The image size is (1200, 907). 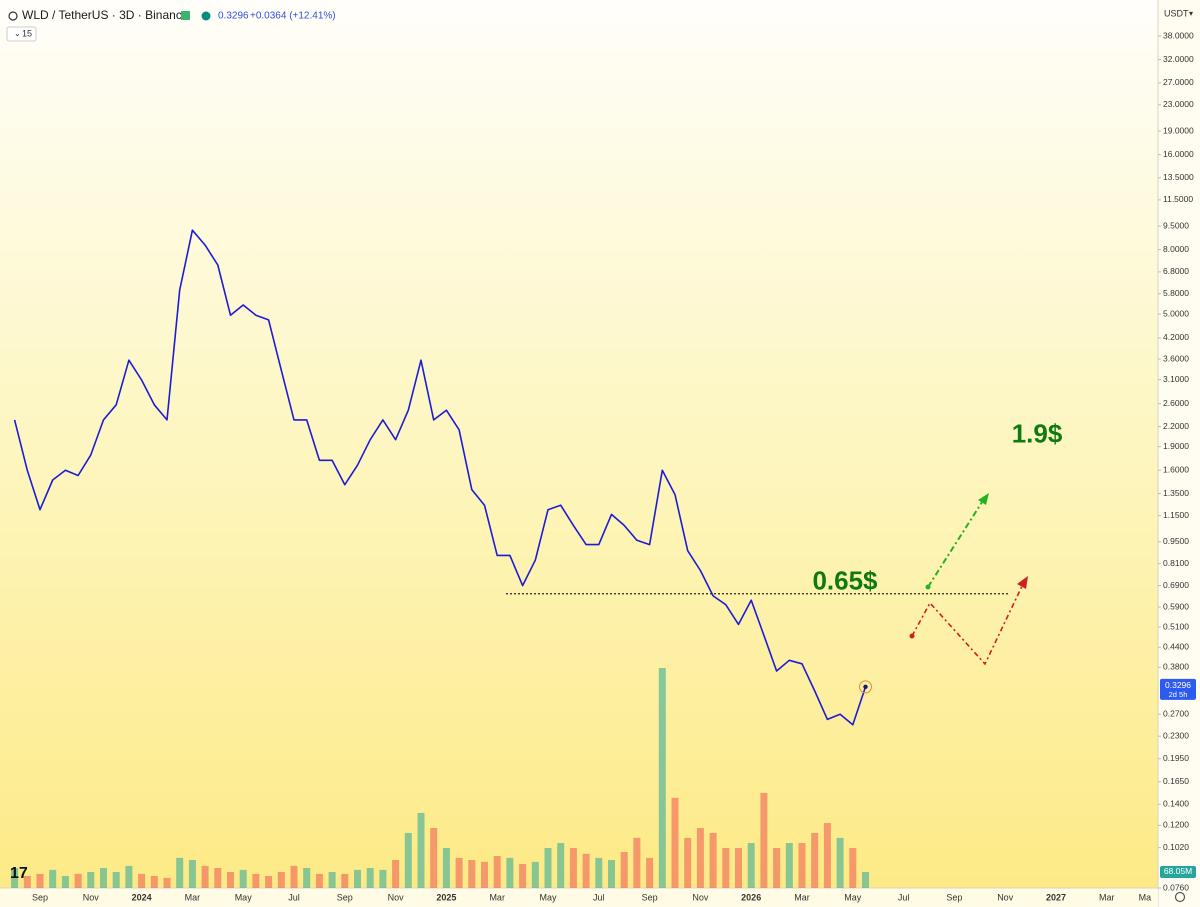 What do you see at coordinates (1176, 647) in the screenshot?
I see `y-tick-label: 0.4400` at bounding box center [1176, 647].